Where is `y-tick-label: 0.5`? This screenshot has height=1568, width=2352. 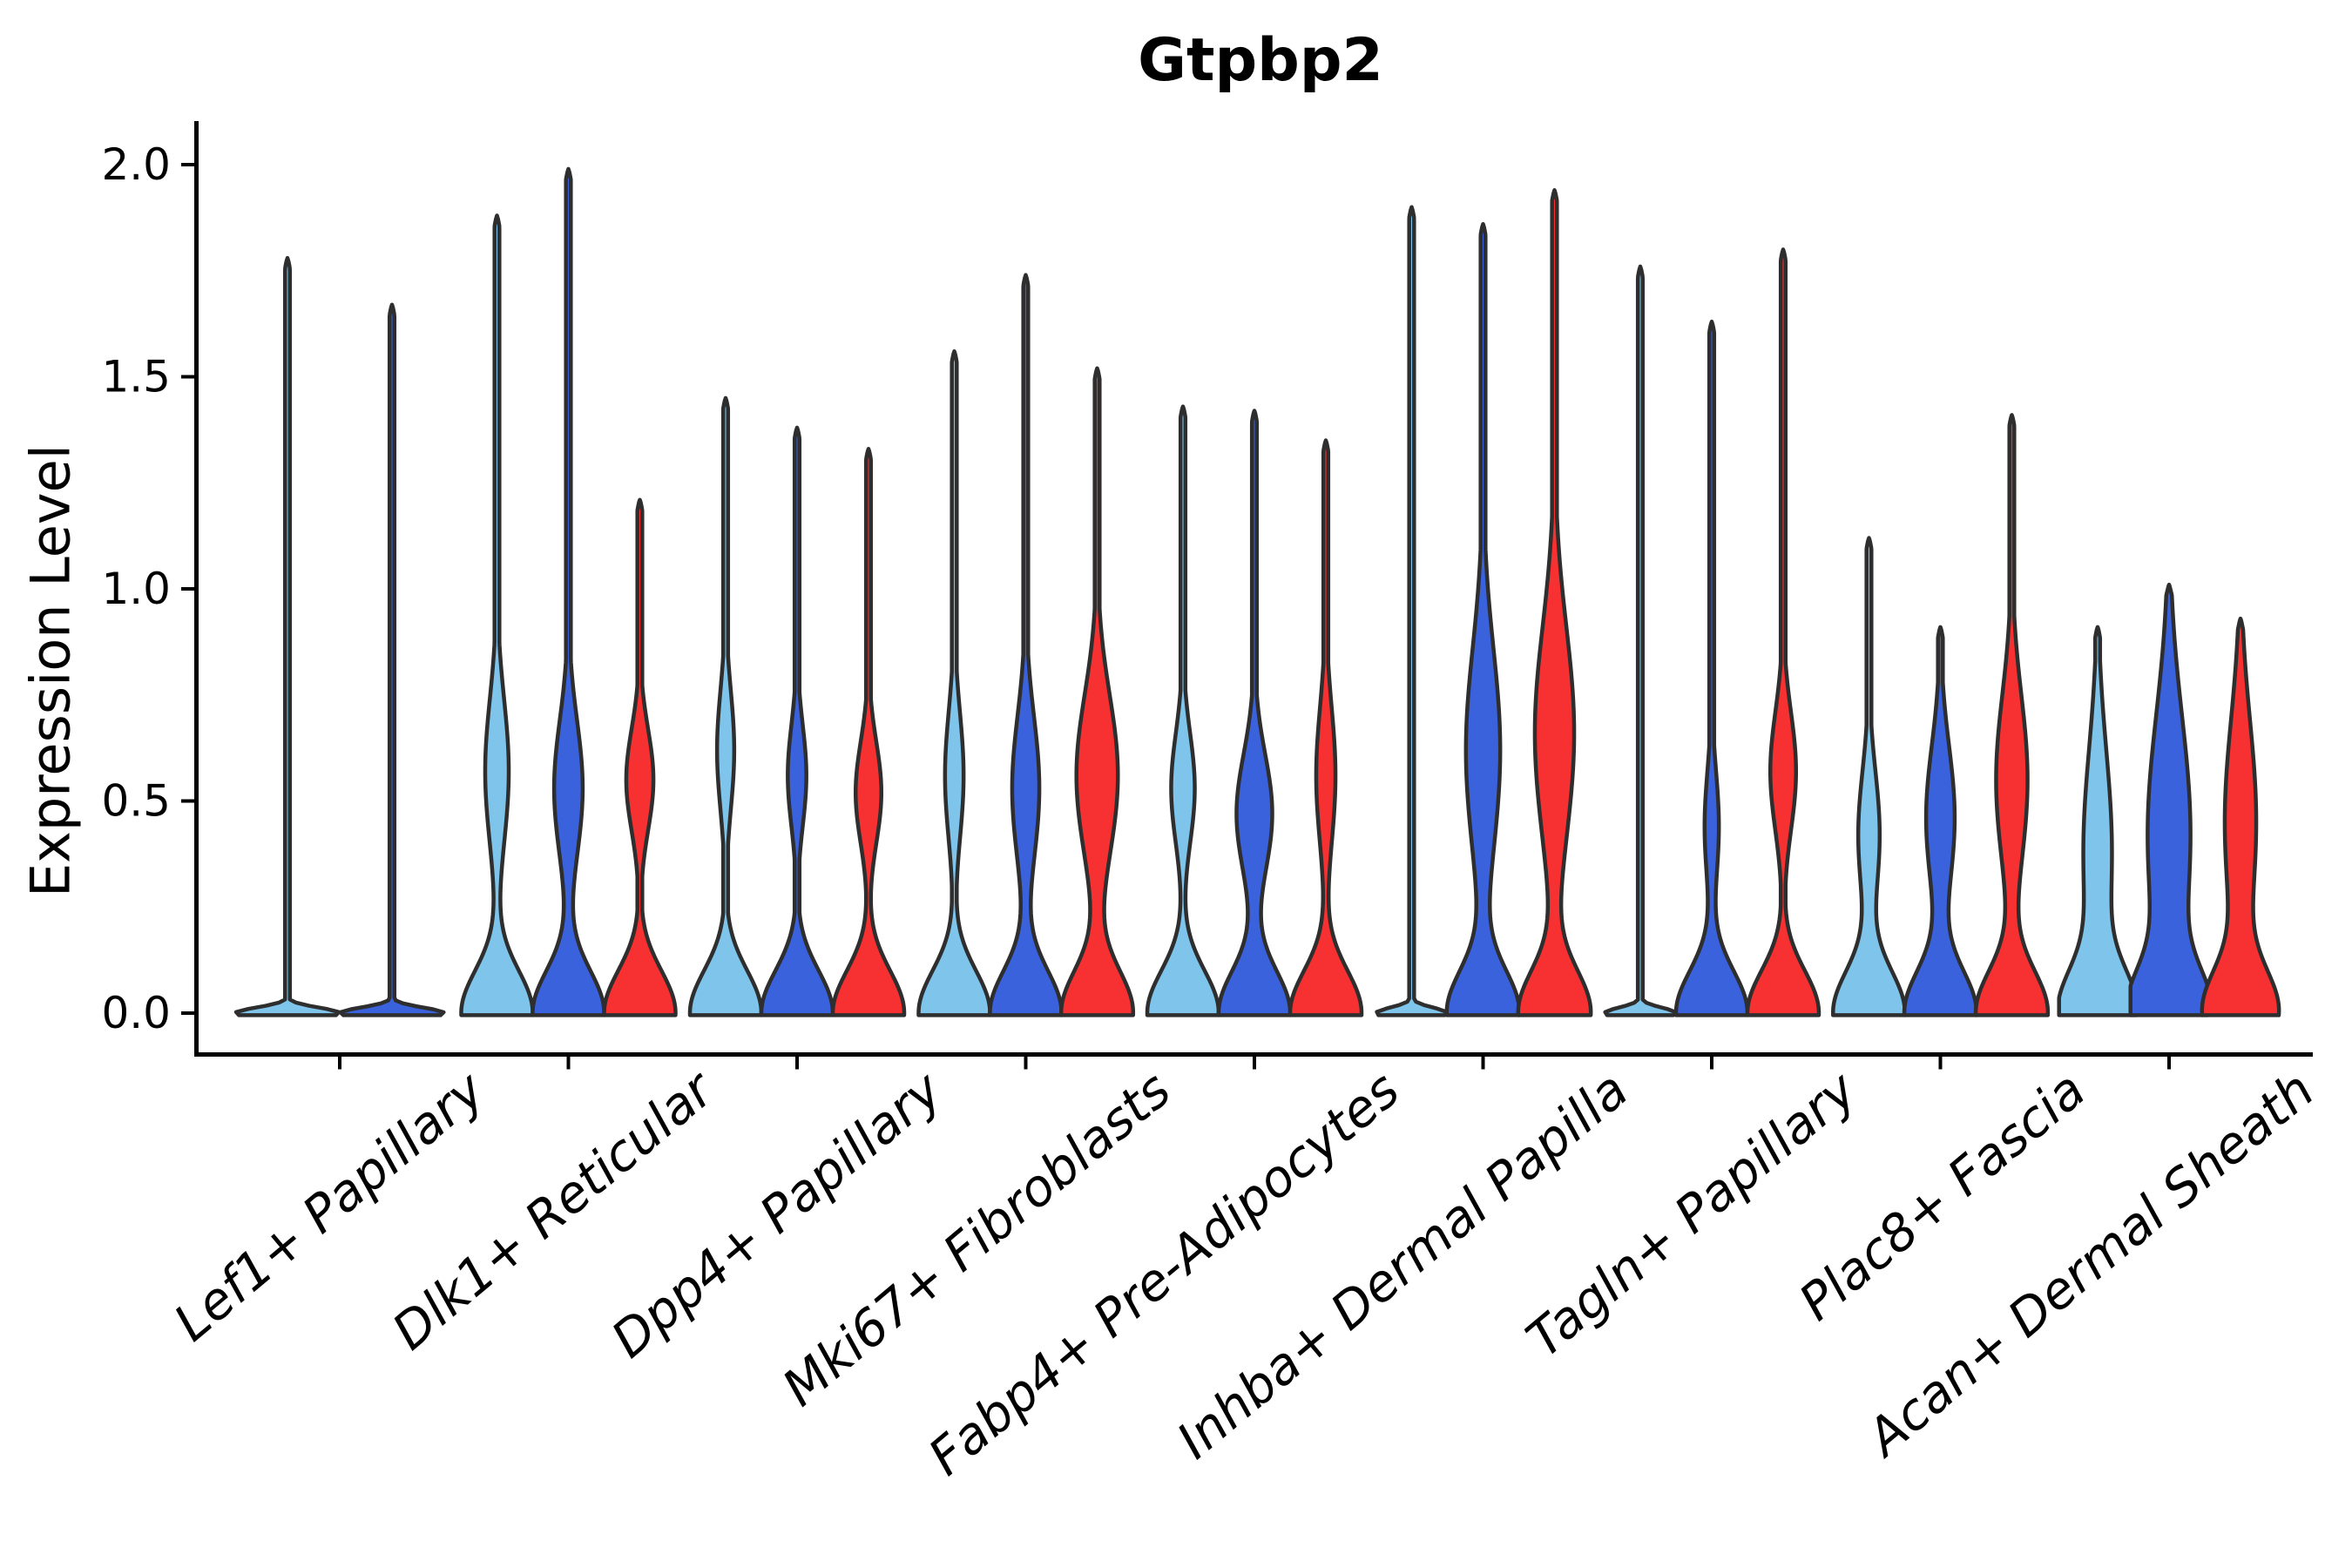 y-tick-label: 0.5 is located at coordinates (136, 801).